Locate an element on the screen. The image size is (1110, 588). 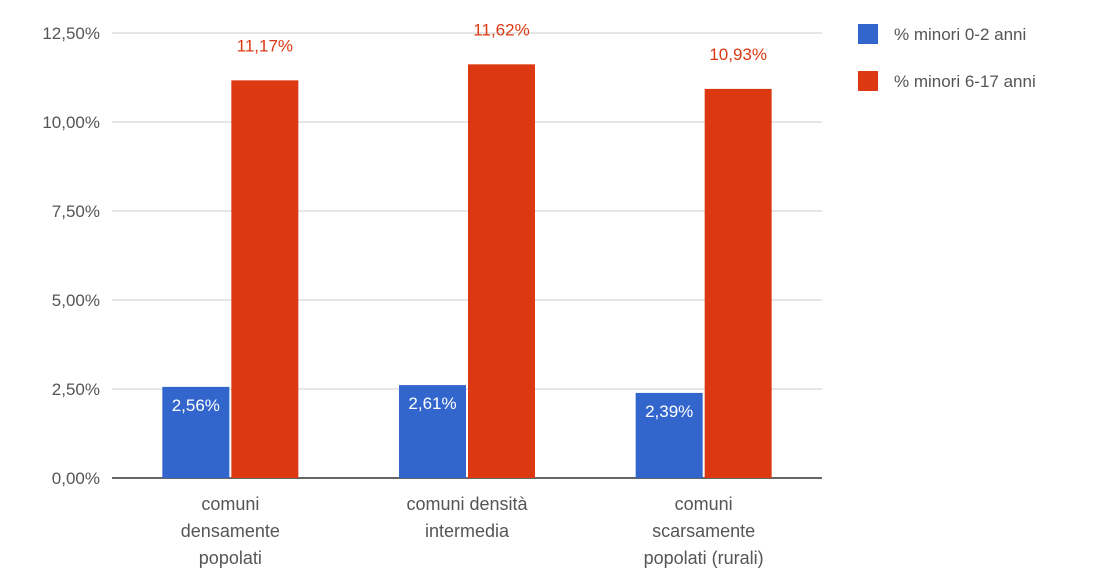
y-axis-tick-labels: 0,00% 2,50% 5,00% 7,50% 10,00% 12,50% is located at coordinates (71, 256).